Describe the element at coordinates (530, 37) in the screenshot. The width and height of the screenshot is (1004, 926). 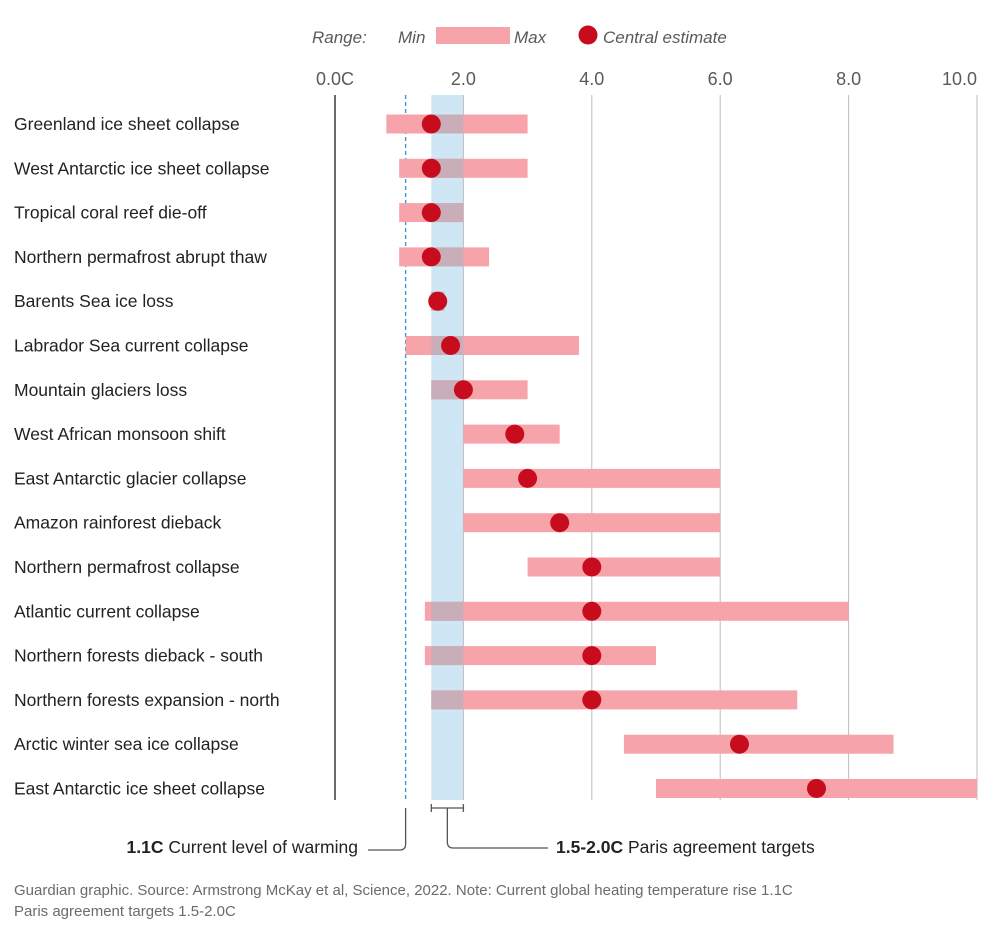
I see `legend-max-label: Max` at that location.